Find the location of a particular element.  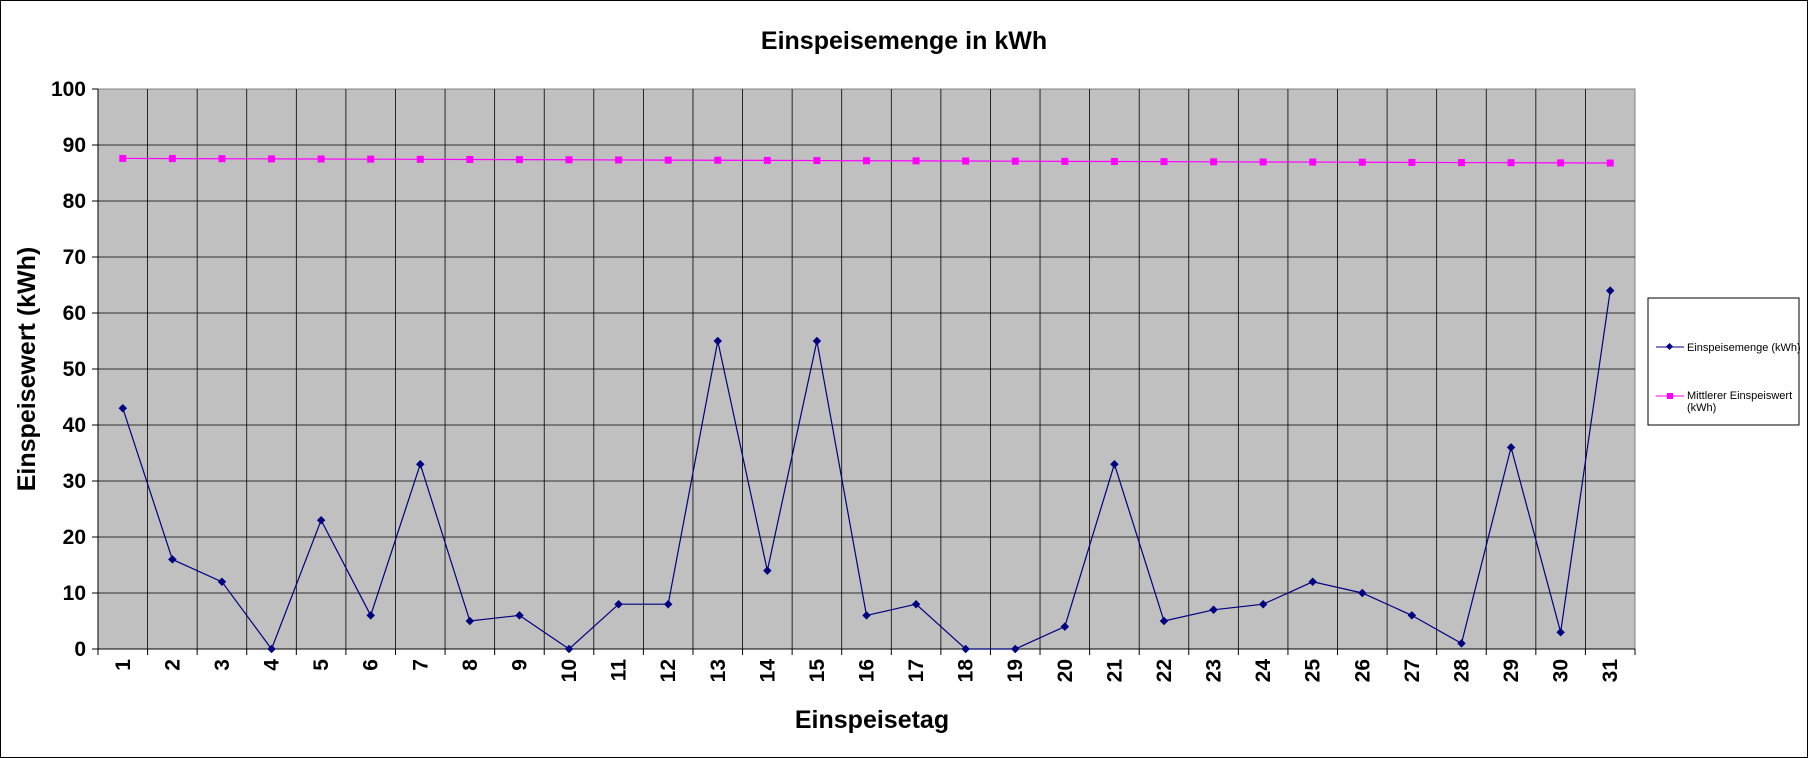

x-tick-label: 3 is located at coordinates (222, 665).